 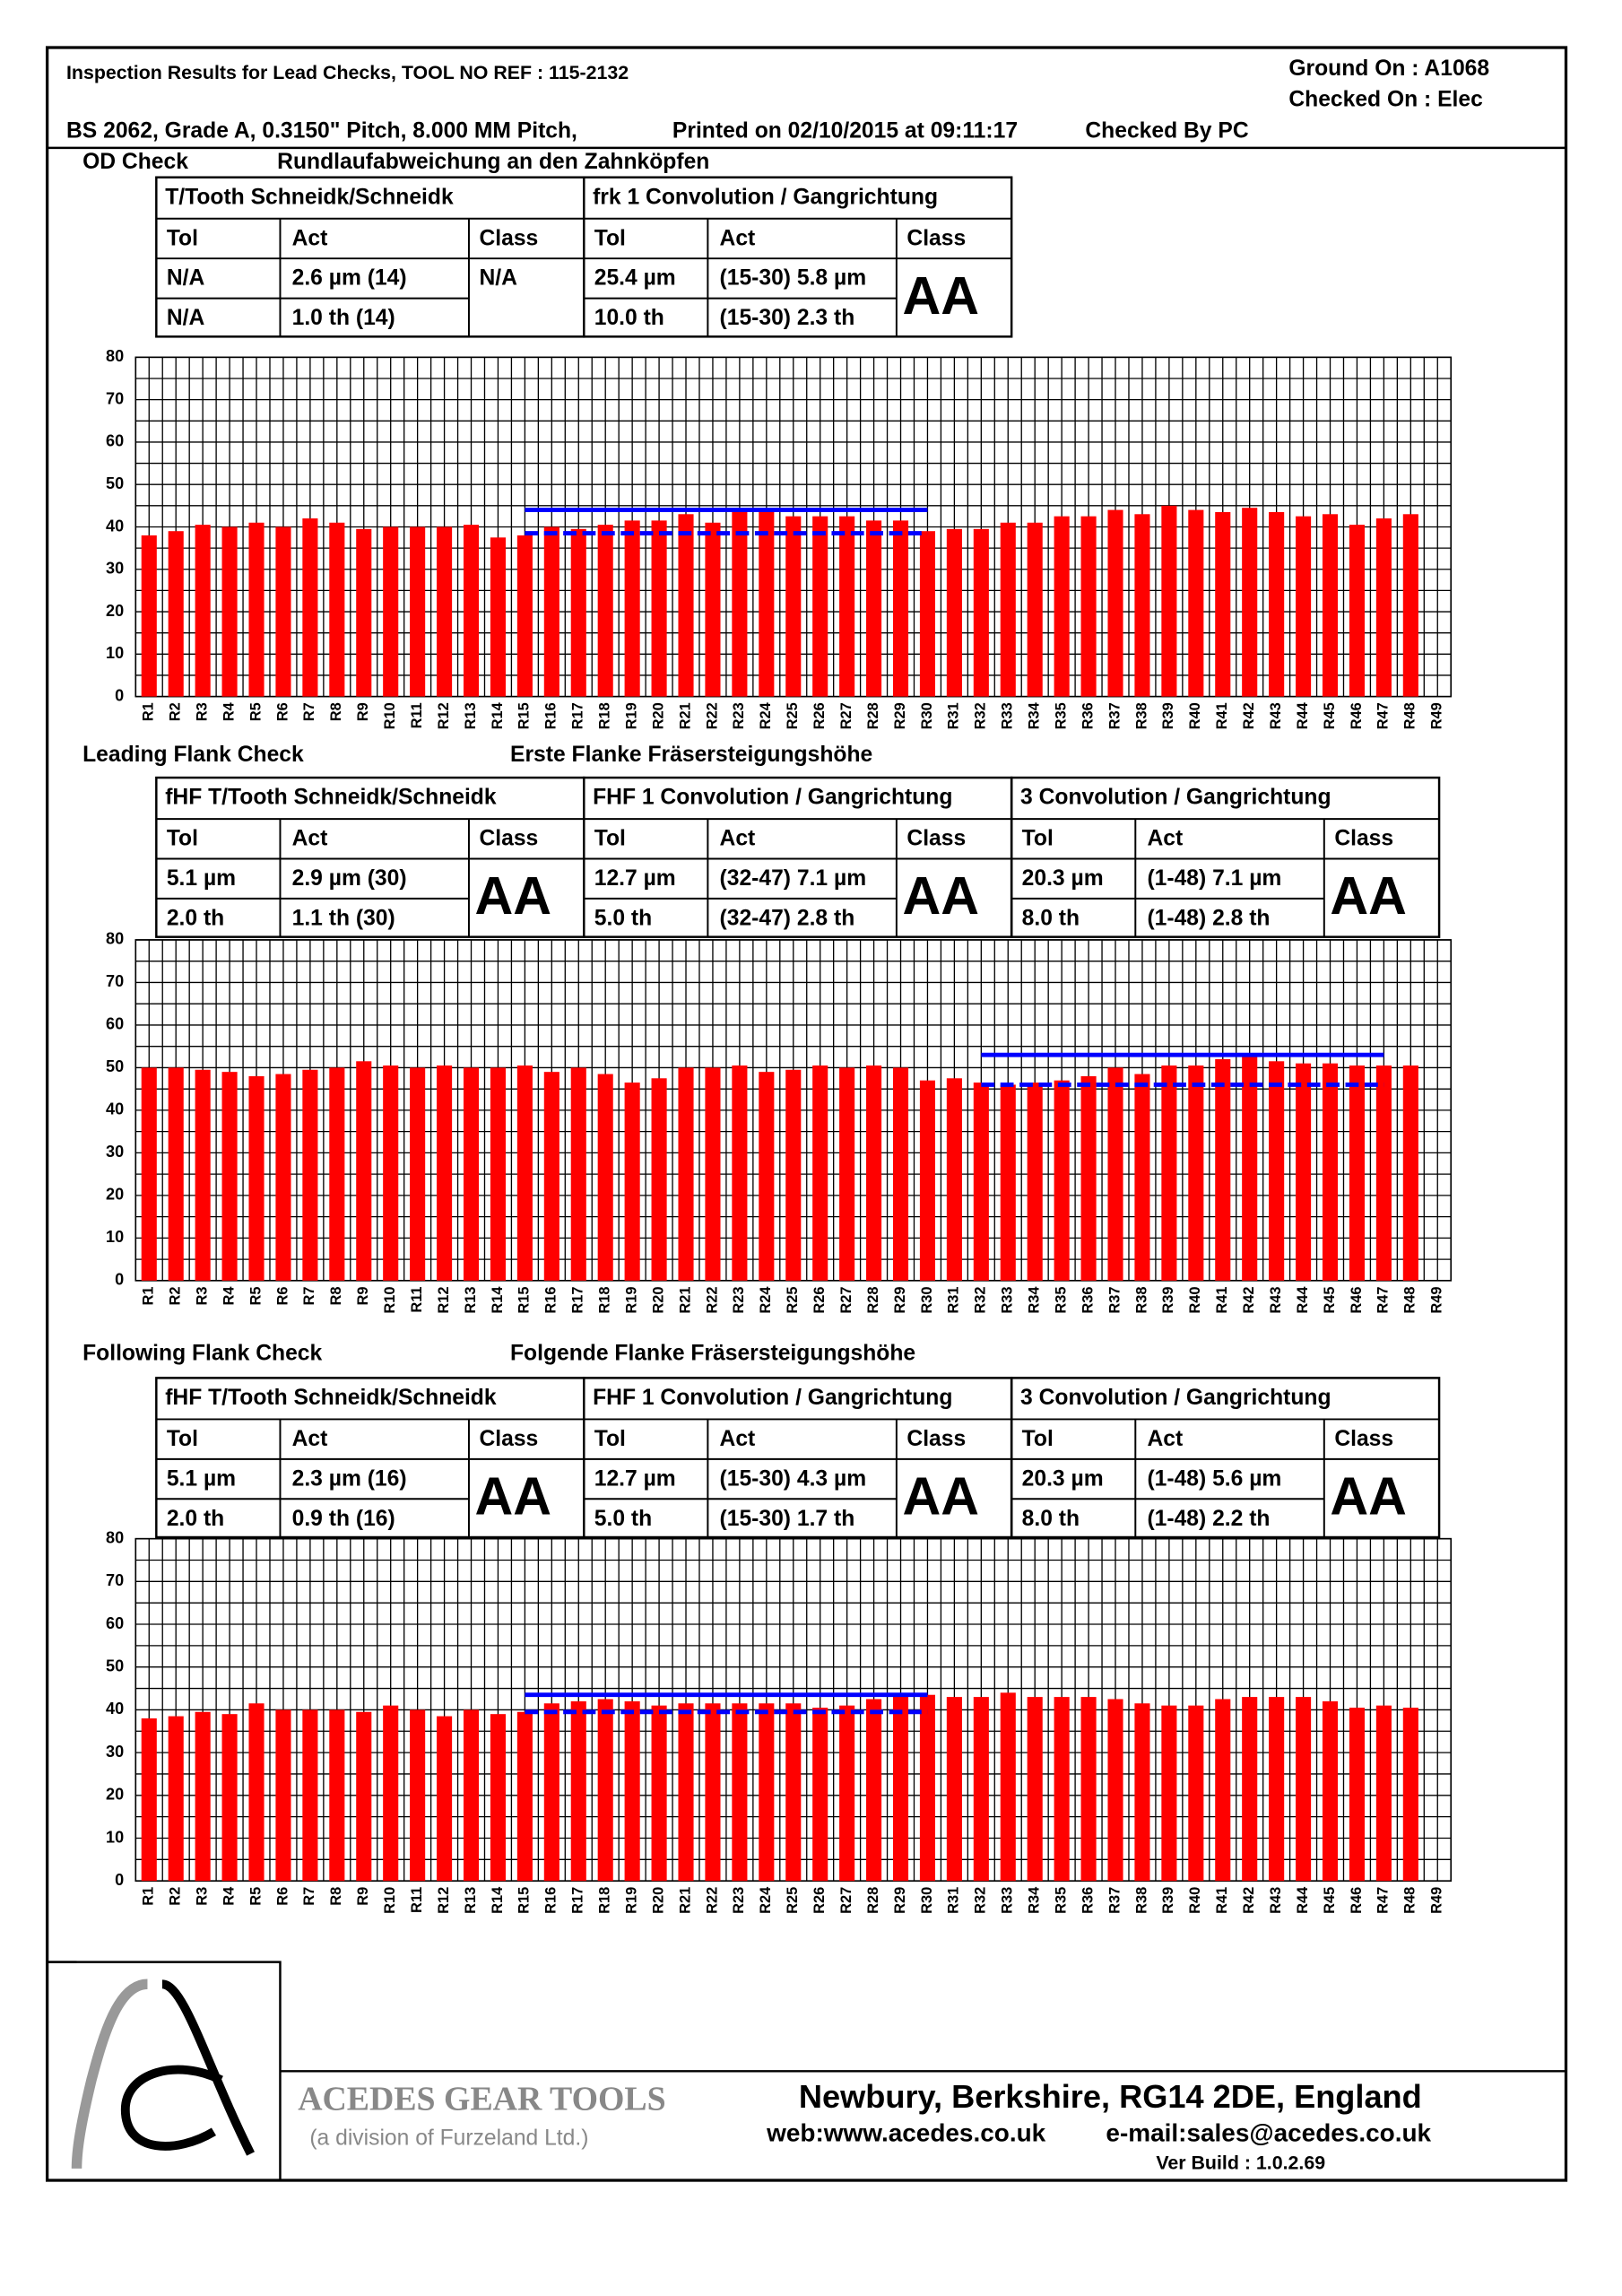 What do you see at coordinates (578, 715) in the screenshot?
I see `x-tick-label: R17` at bounding box center [578, 715].